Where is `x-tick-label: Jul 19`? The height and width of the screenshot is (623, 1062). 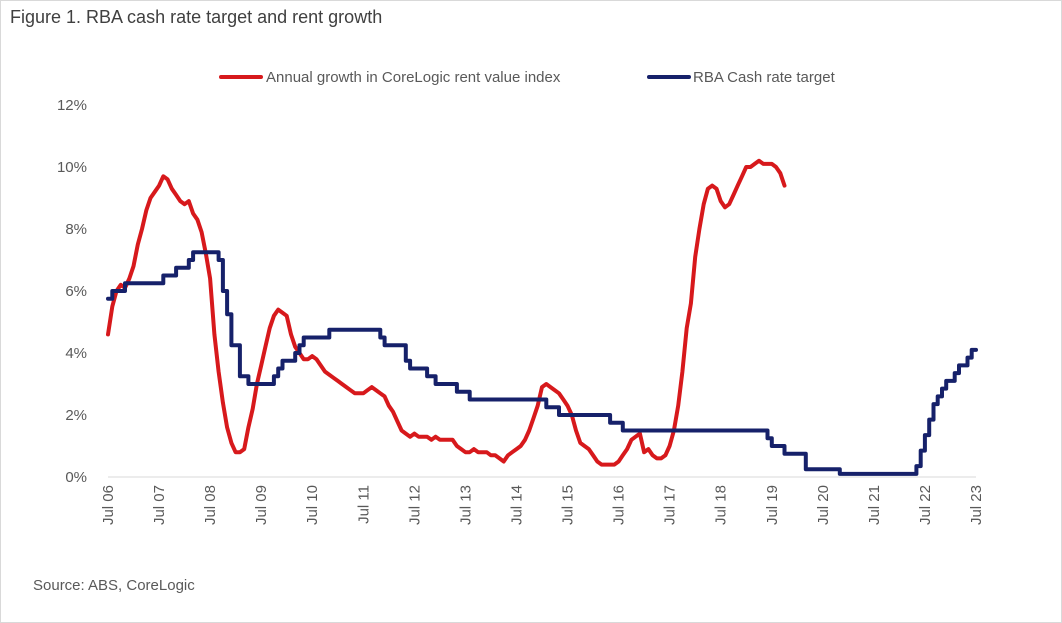
x-tick-label: Jul 19 is located at coordinates (772, 505).